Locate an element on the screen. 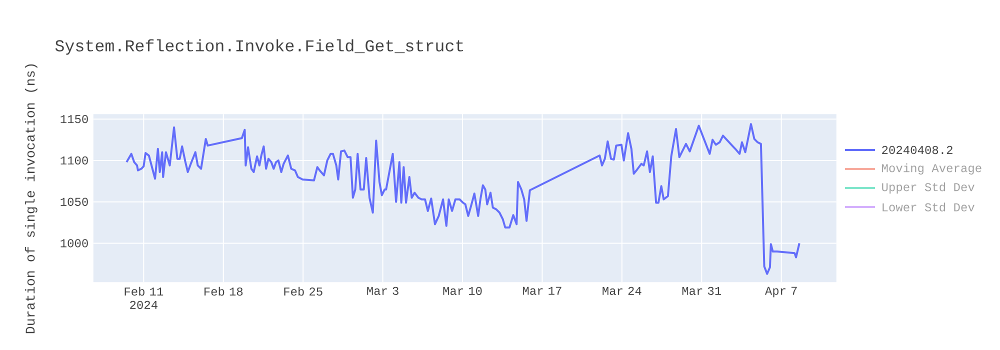 The image size is (1000, 350). y-tick-label: 1100 is located at coordinates (74, 160).